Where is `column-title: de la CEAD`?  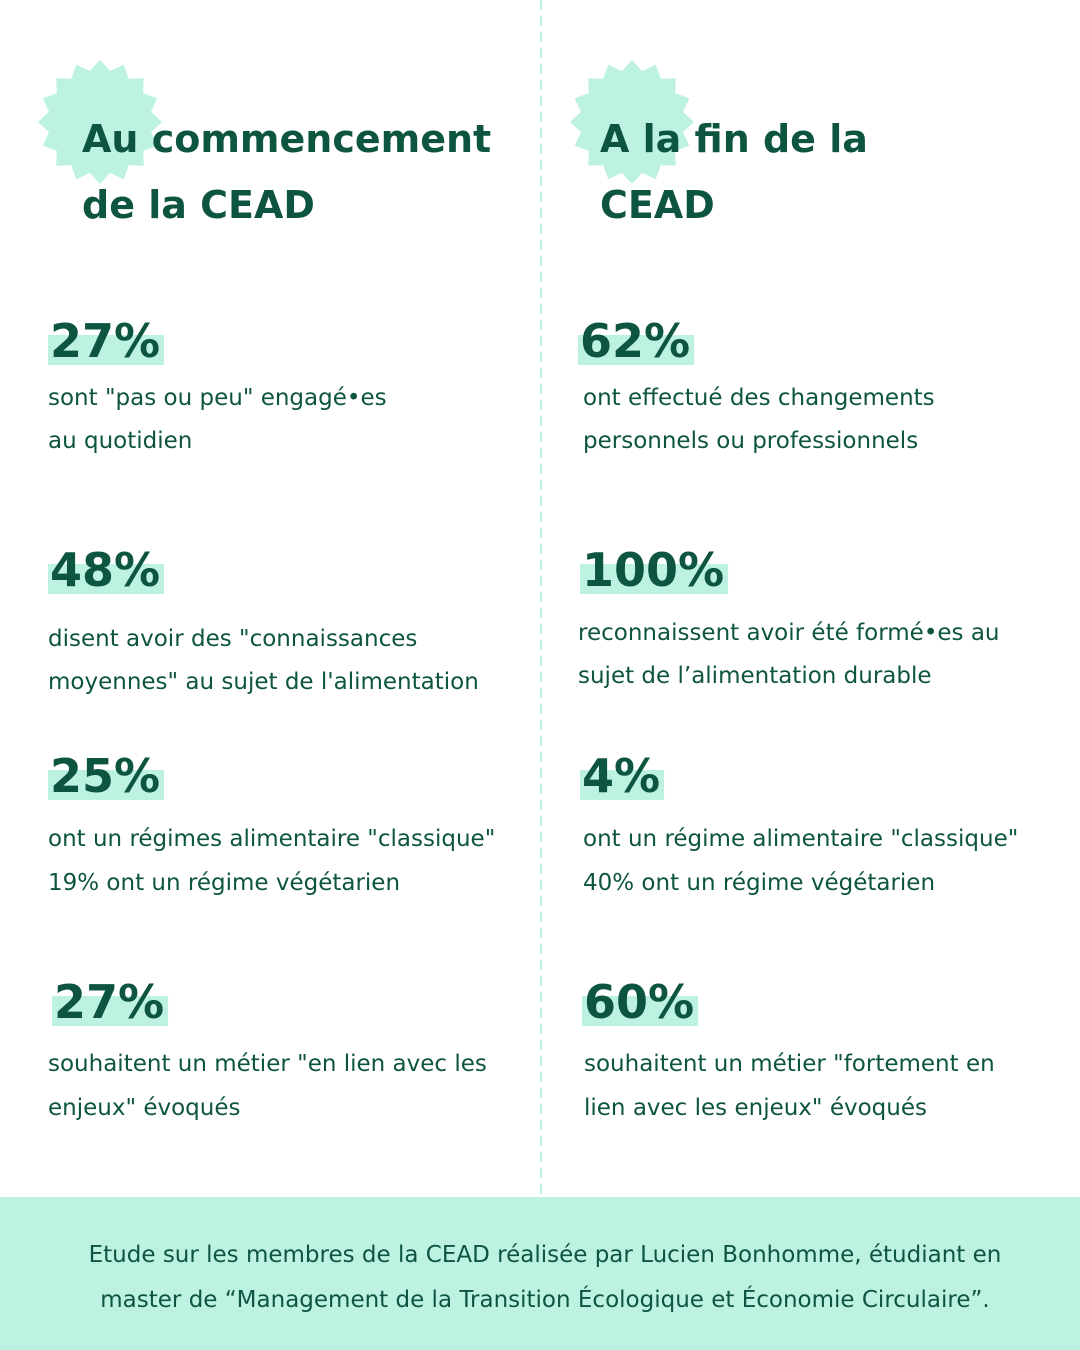
column-title: de la CEAD is located at coordinates (198, 205).